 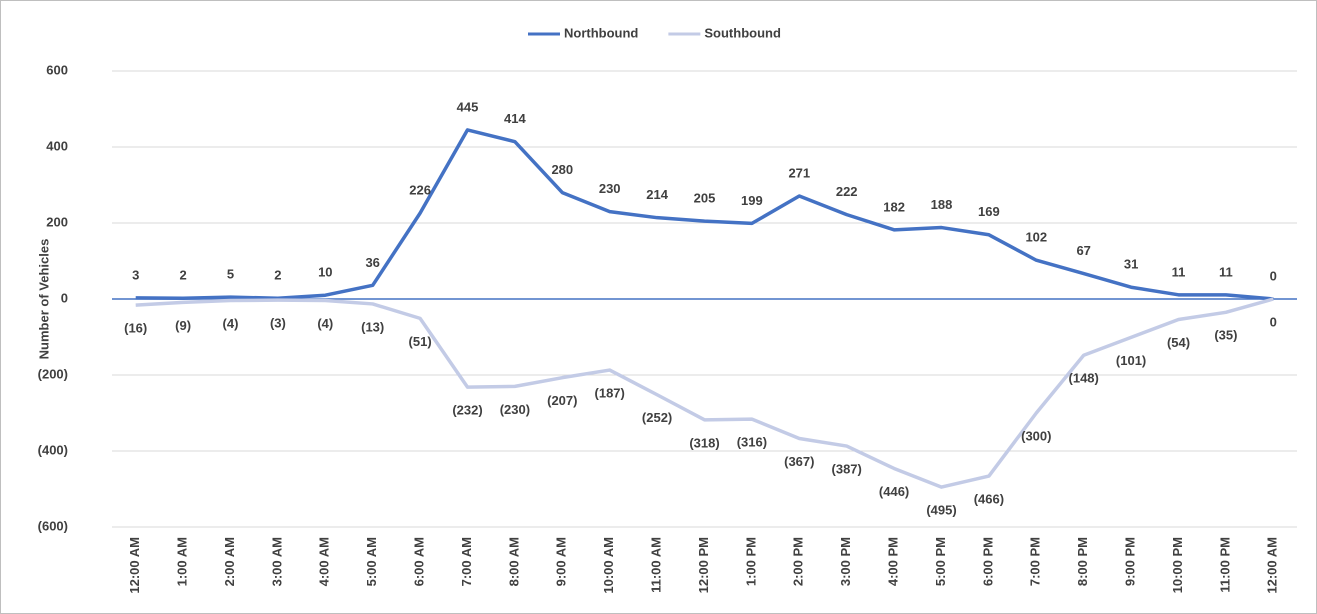 I want to click on data-label: (316), so click(x=752, y=442).